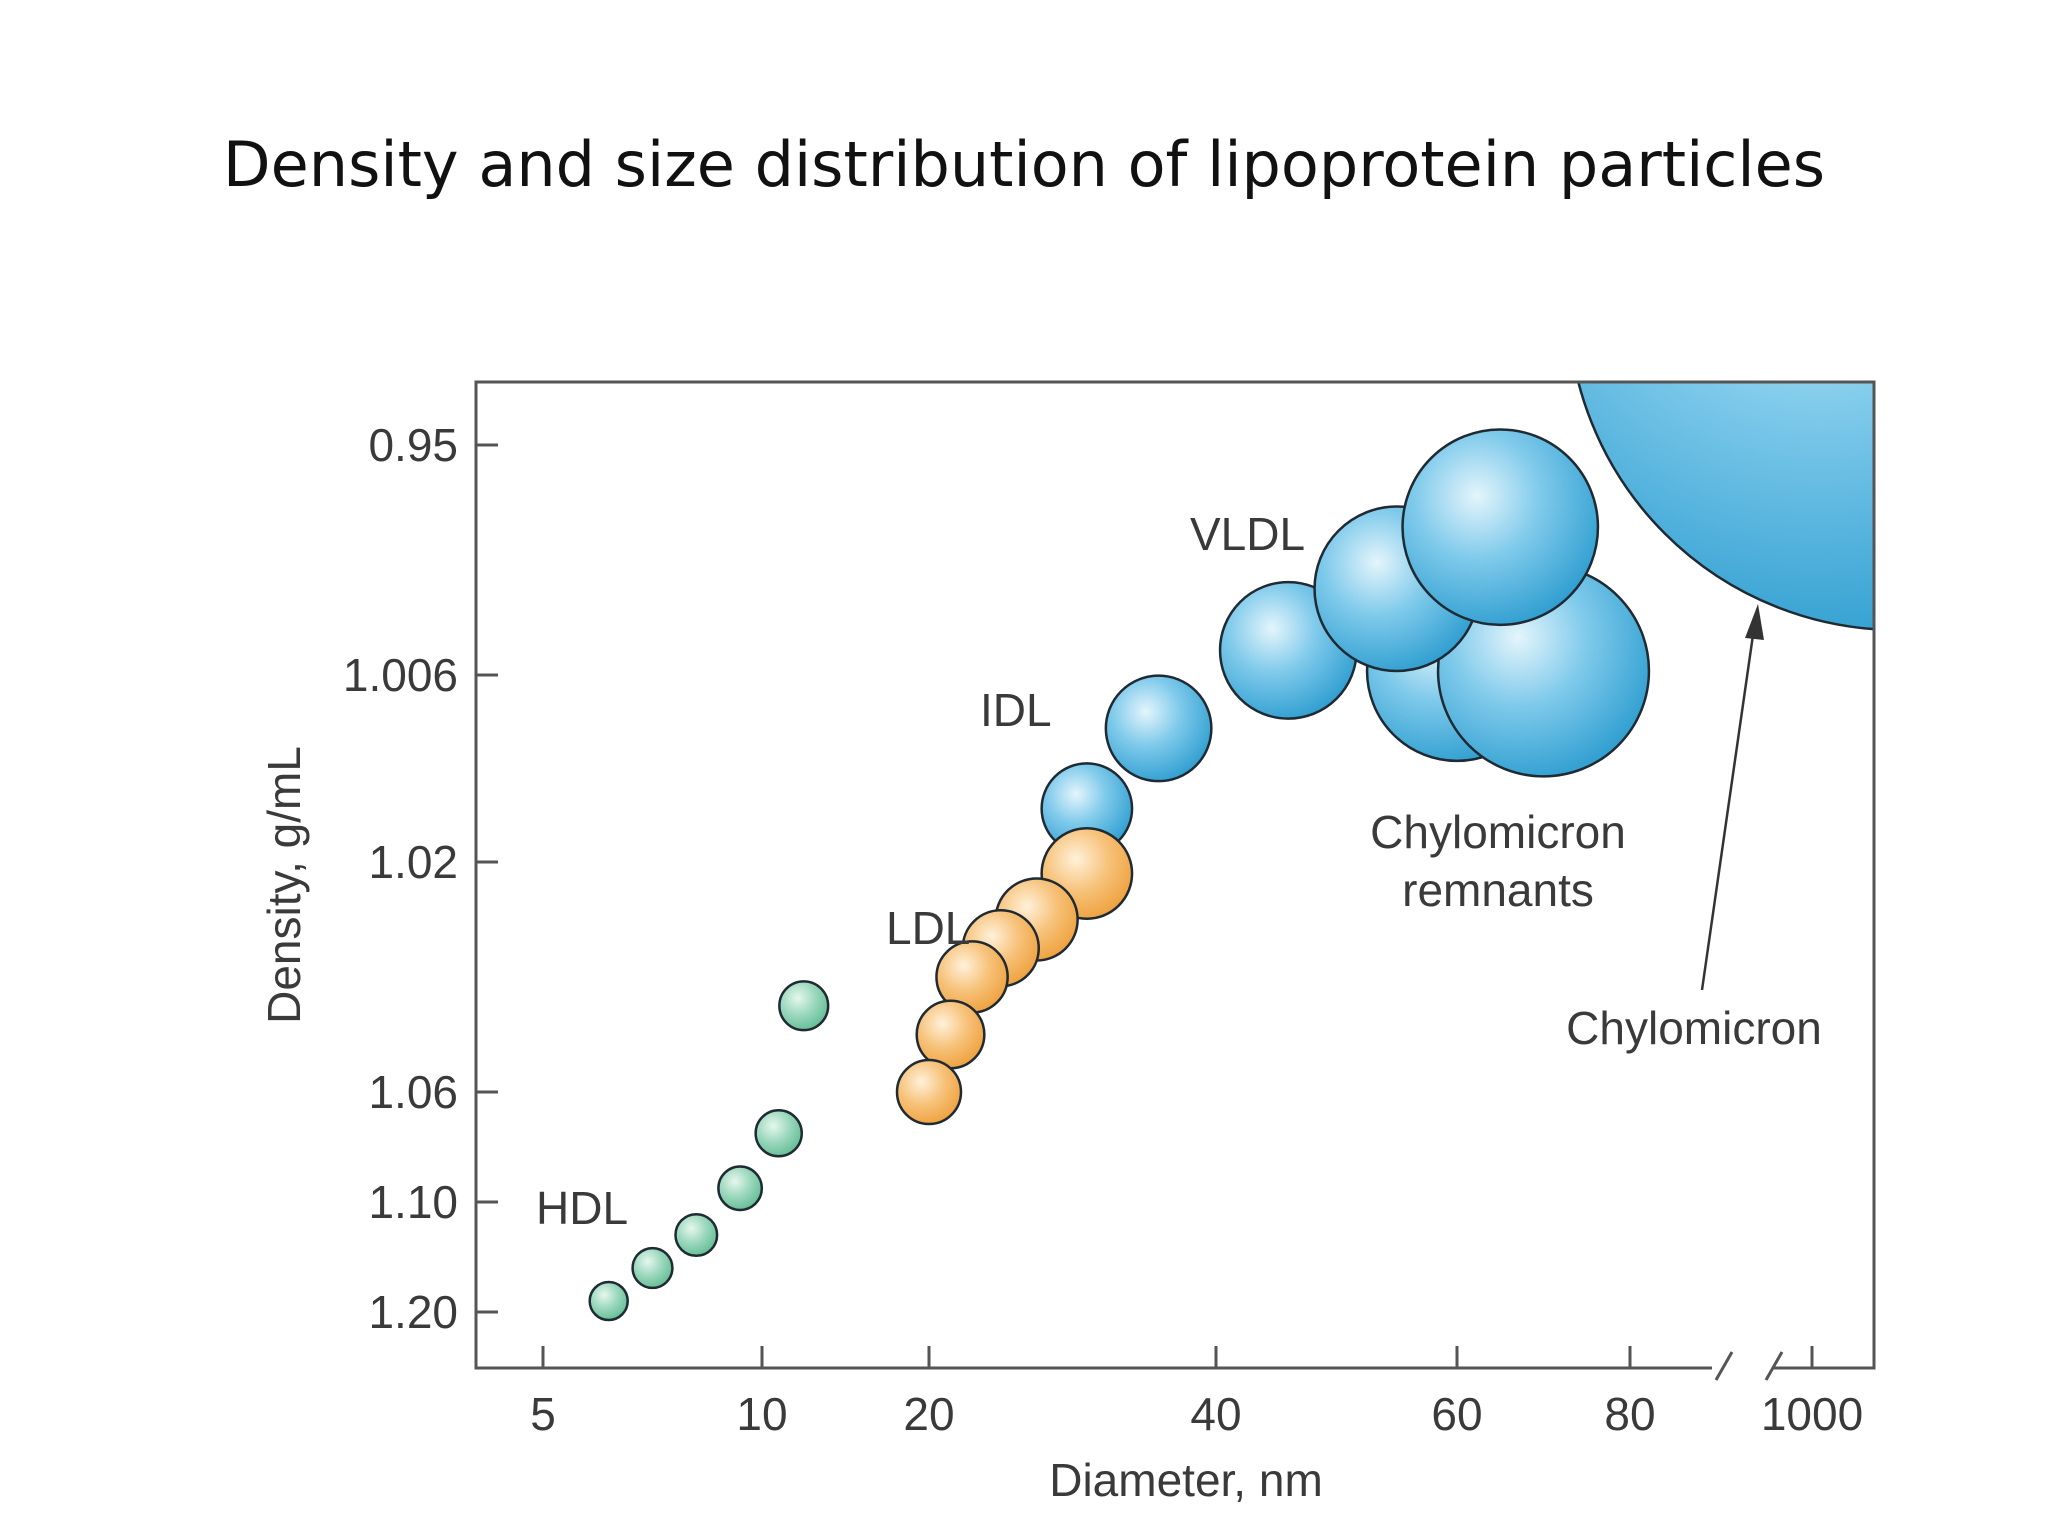 The width and height of the screenshot is (2048, 1536). What do you see at coordinates (1498, 832) in the screenshot?
I see `remnants-label-line1: Chylomicron` at bounding box center [1498, 832].